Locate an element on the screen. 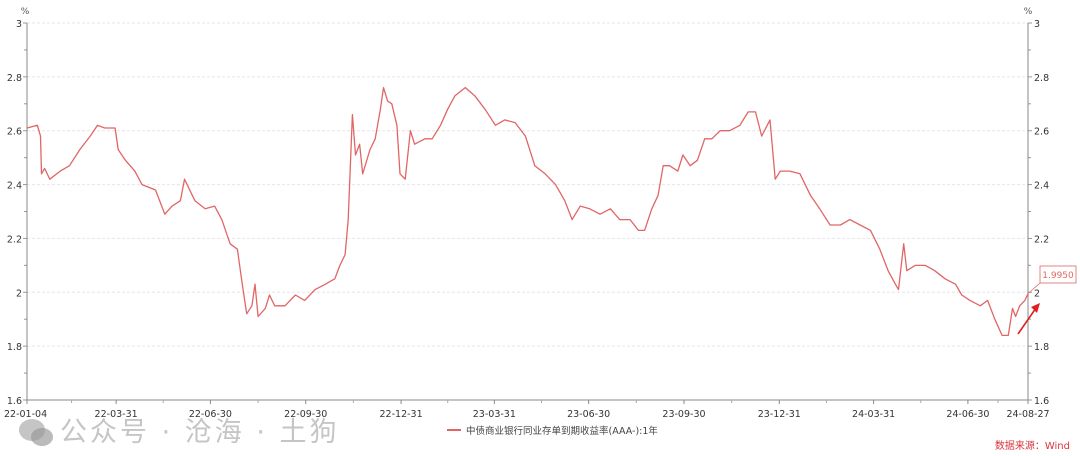 The image size is (1080, 456). y-tick-label-left: 2 is located at coordinates (19, 293).